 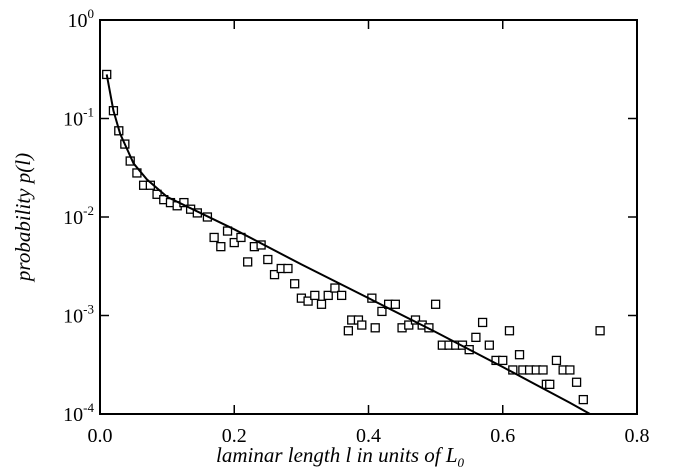 I want to click on y-tick-exponent: -1, so click(x=88, y=112).